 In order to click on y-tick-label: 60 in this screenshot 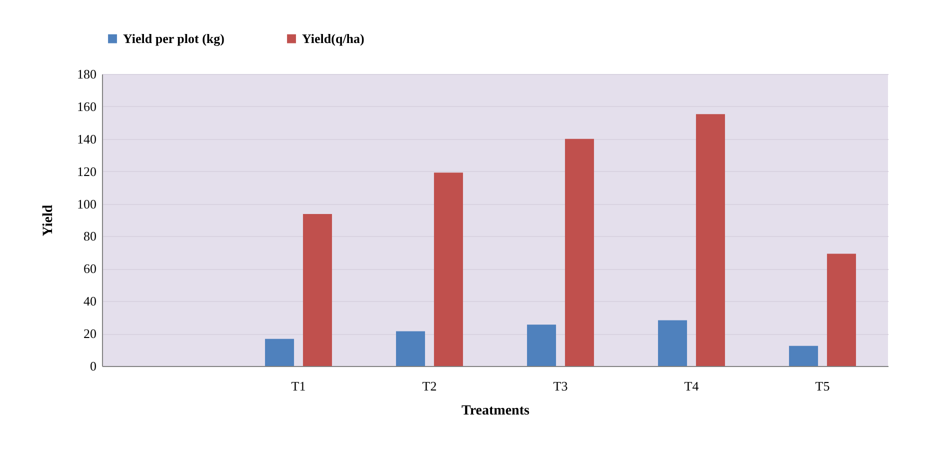, I will do `click(90, 268)`.